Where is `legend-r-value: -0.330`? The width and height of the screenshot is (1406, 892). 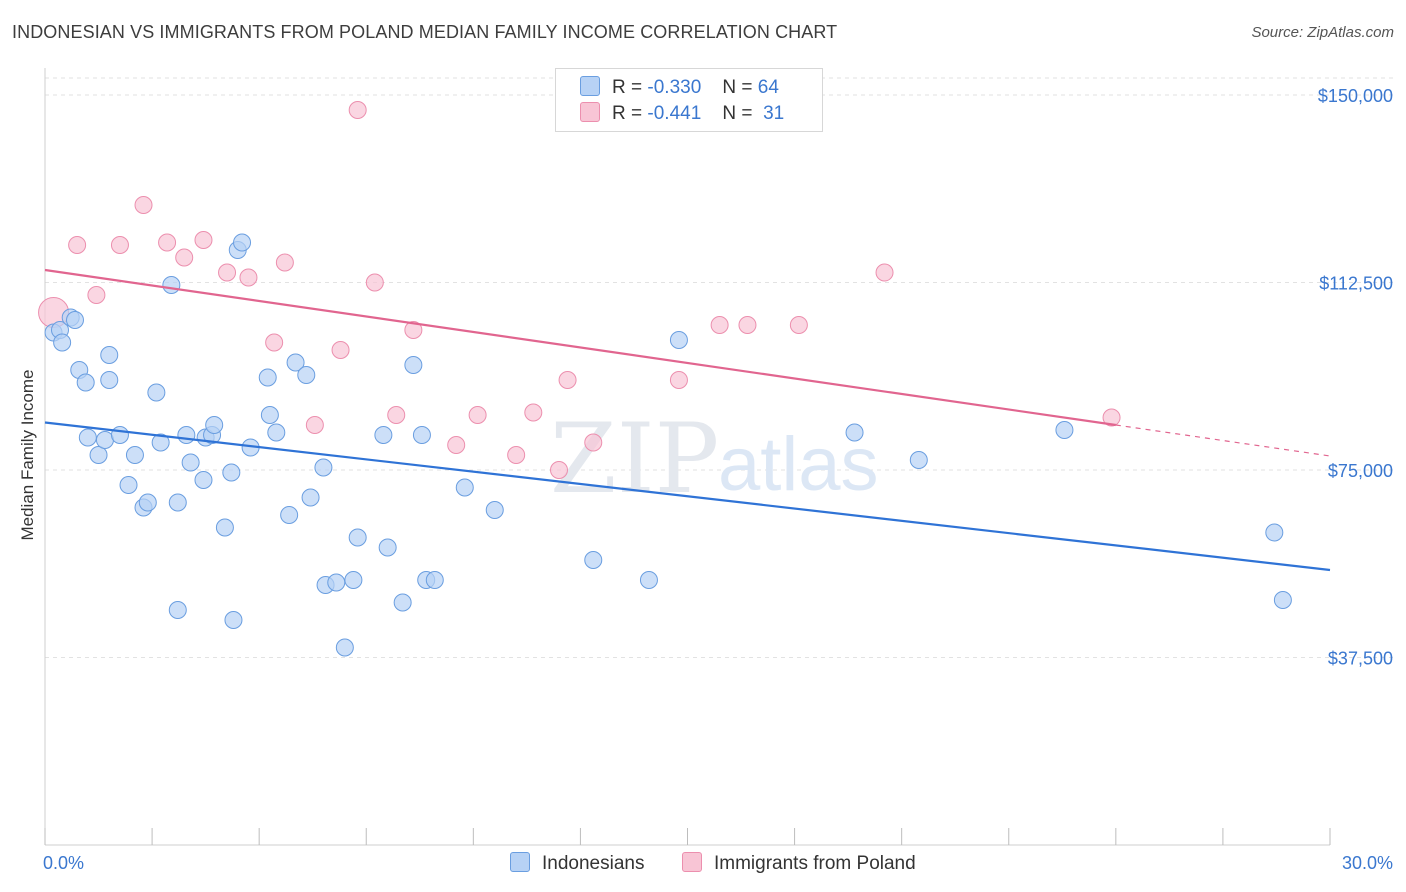
legend-r-value: -0.330 is located at coordinates (674, 87).